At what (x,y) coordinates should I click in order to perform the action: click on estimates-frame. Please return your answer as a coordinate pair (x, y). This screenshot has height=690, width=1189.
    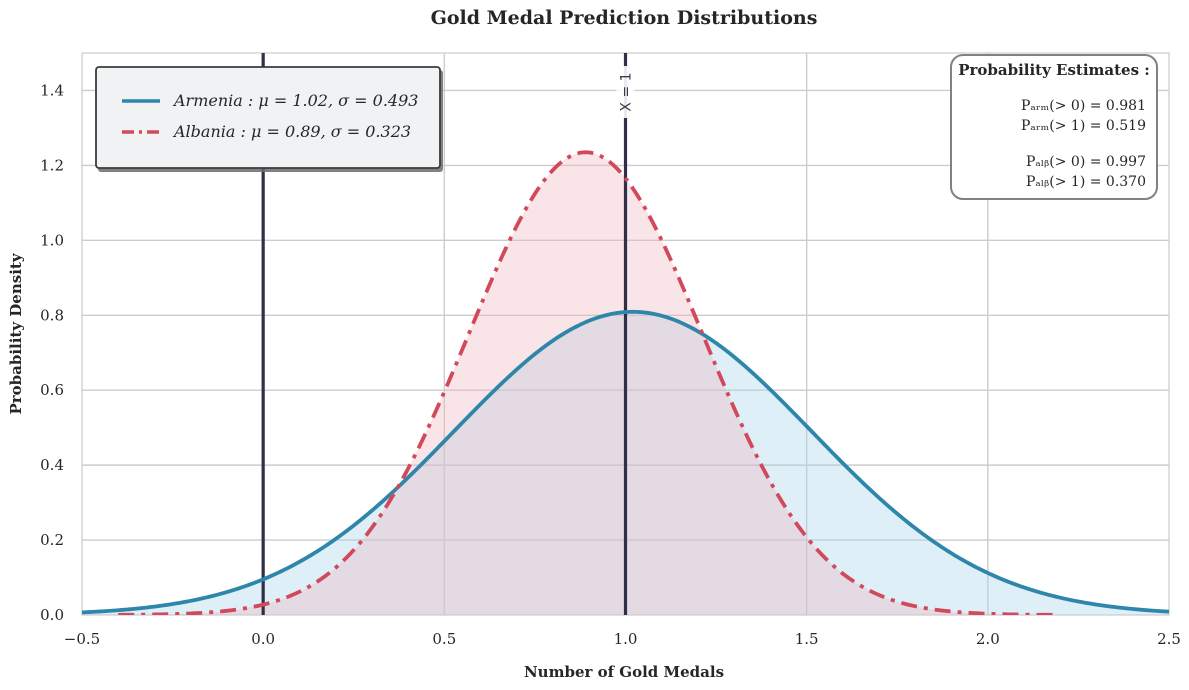
    Looking at the image, I should click on (1054, 127).